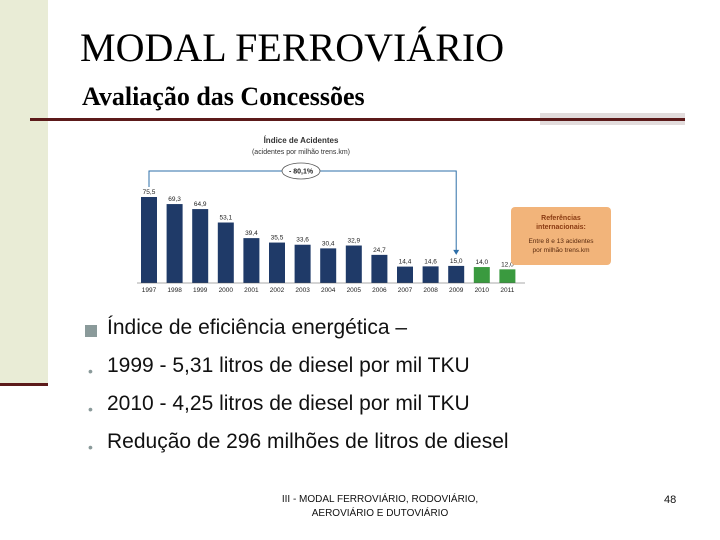  I want to click on bar-value-label: 12,0, so click(507, 264).